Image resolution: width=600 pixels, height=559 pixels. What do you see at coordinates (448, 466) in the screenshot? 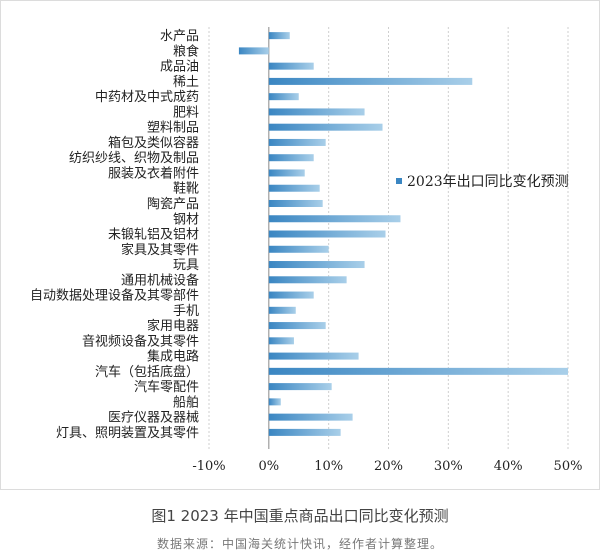
I see `x-tick-label: 30%` at bounding box center [448, 466].